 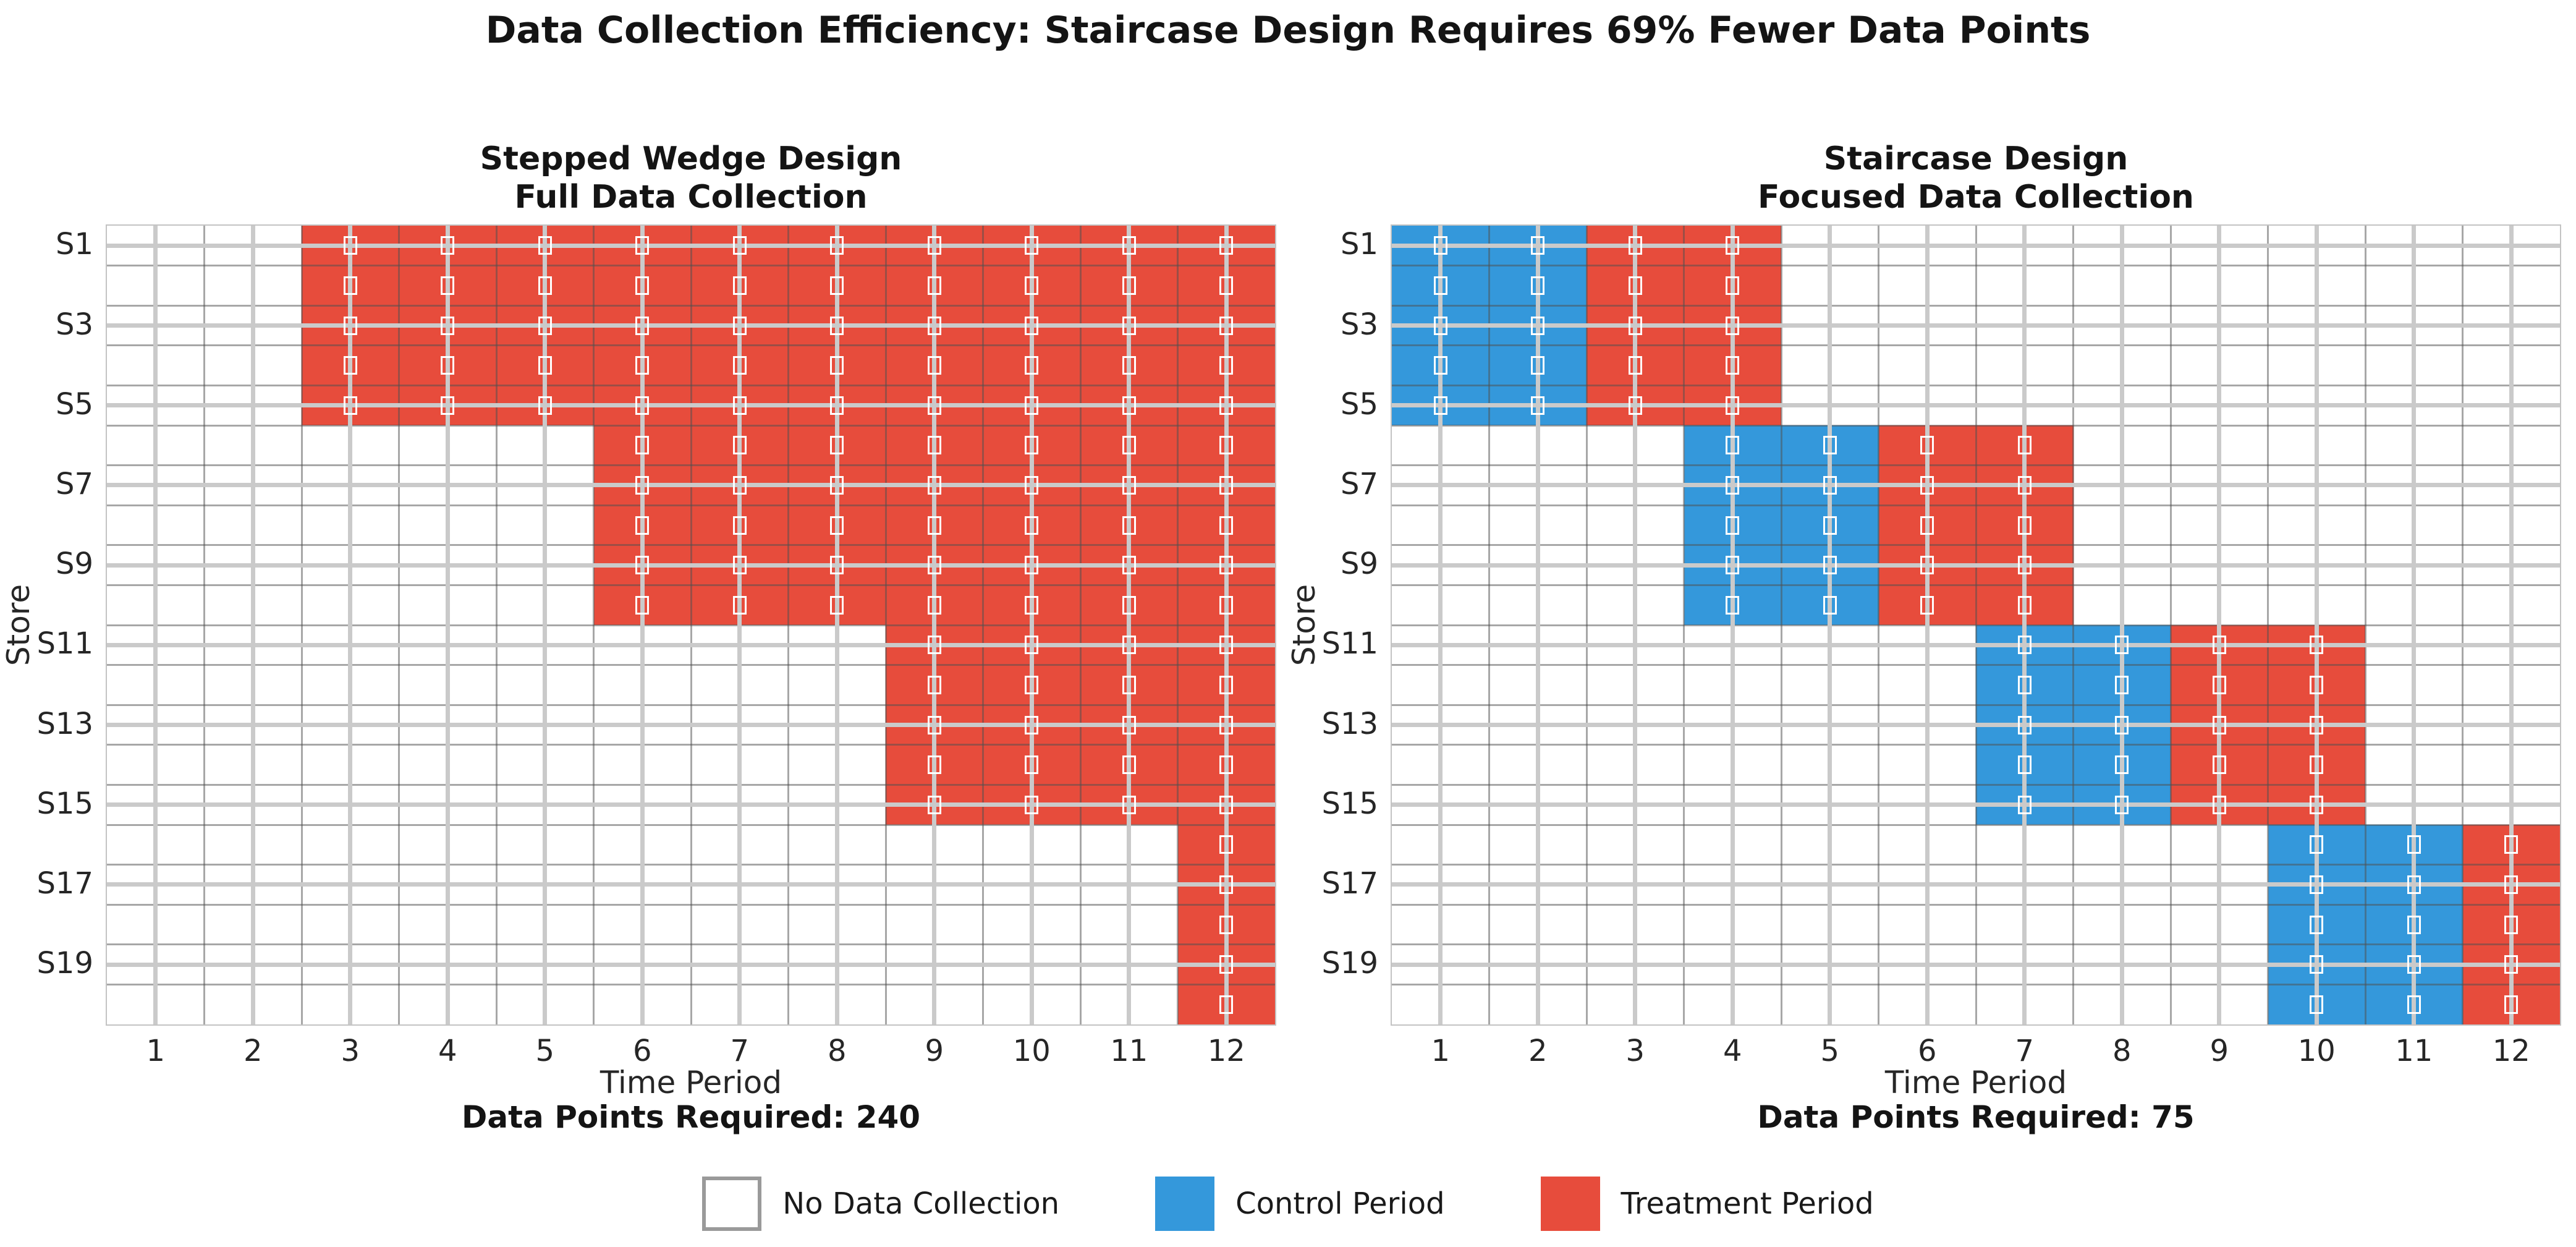 What do you see at coordinates (1732, 1051) in the screenshot?
I see `x-tick-label: 4` at bounding box center [1732, 1051].